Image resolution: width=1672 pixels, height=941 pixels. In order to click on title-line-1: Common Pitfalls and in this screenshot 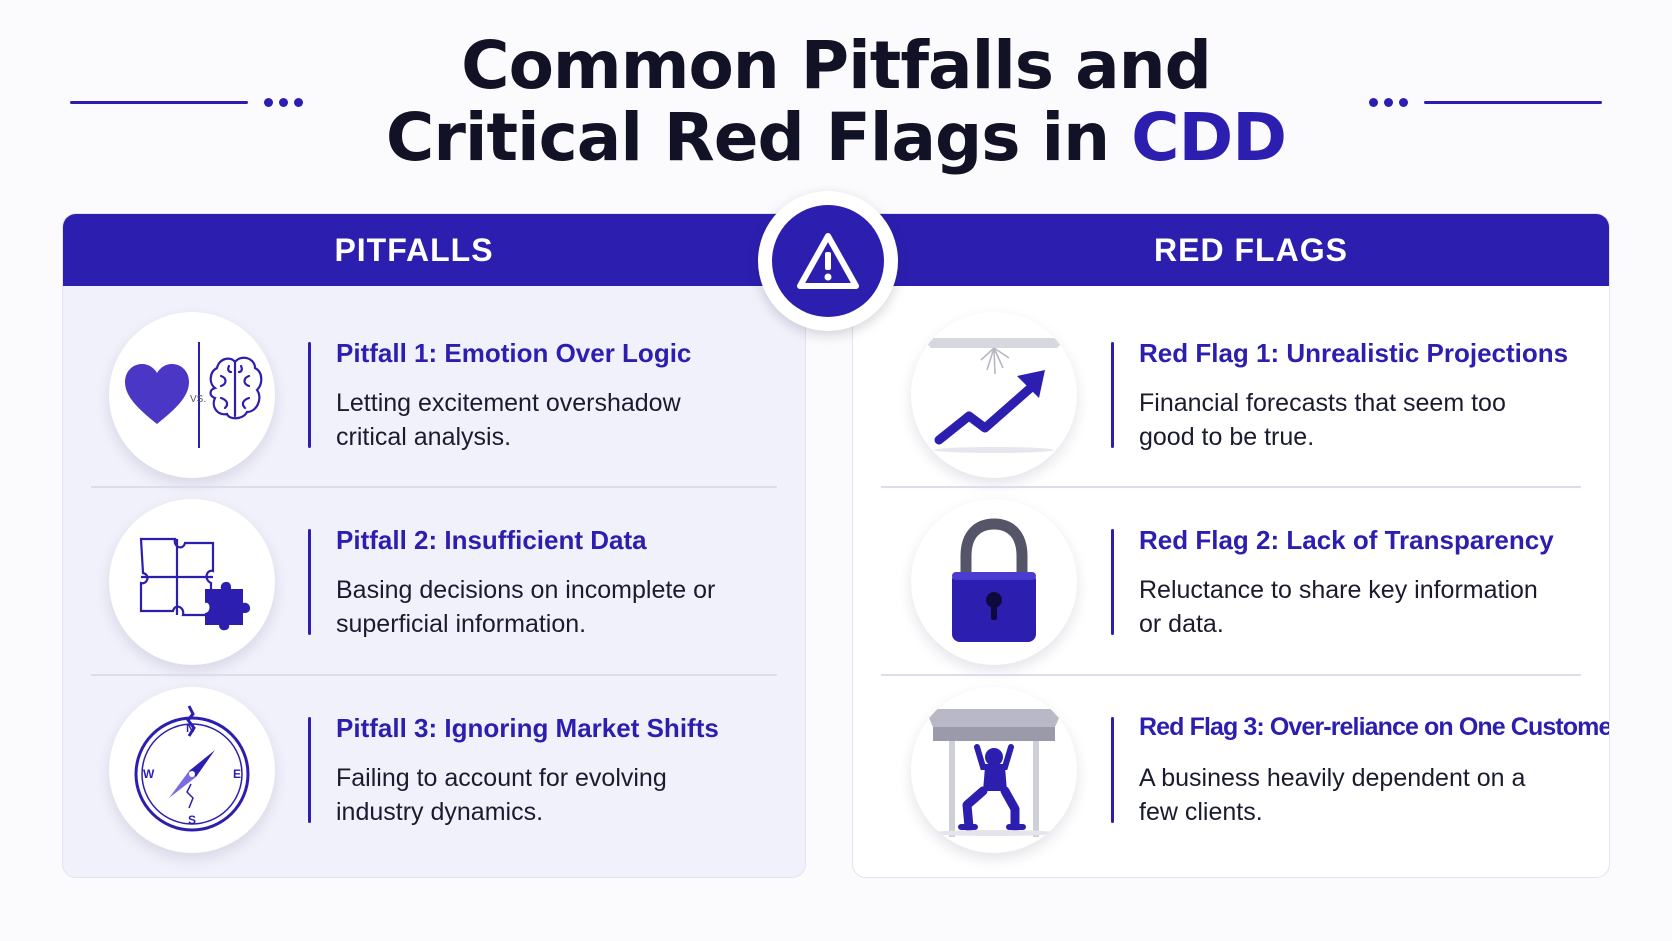, I will do `click(836, 65)`.